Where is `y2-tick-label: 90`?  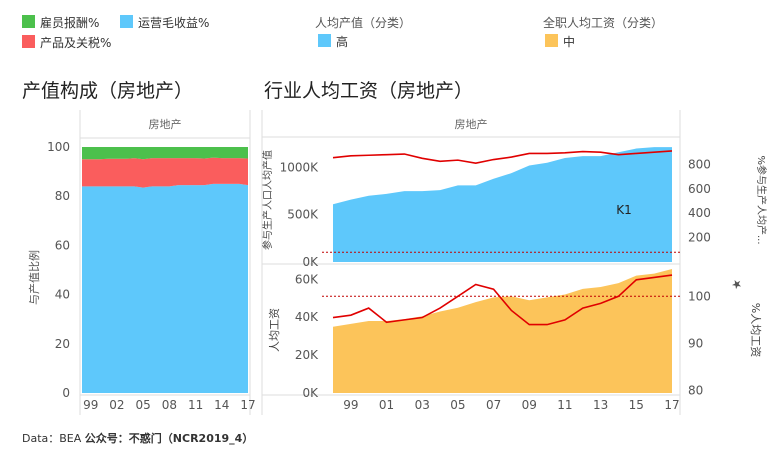
y2-tick-label: 90 is located at coordinates (695, 343).